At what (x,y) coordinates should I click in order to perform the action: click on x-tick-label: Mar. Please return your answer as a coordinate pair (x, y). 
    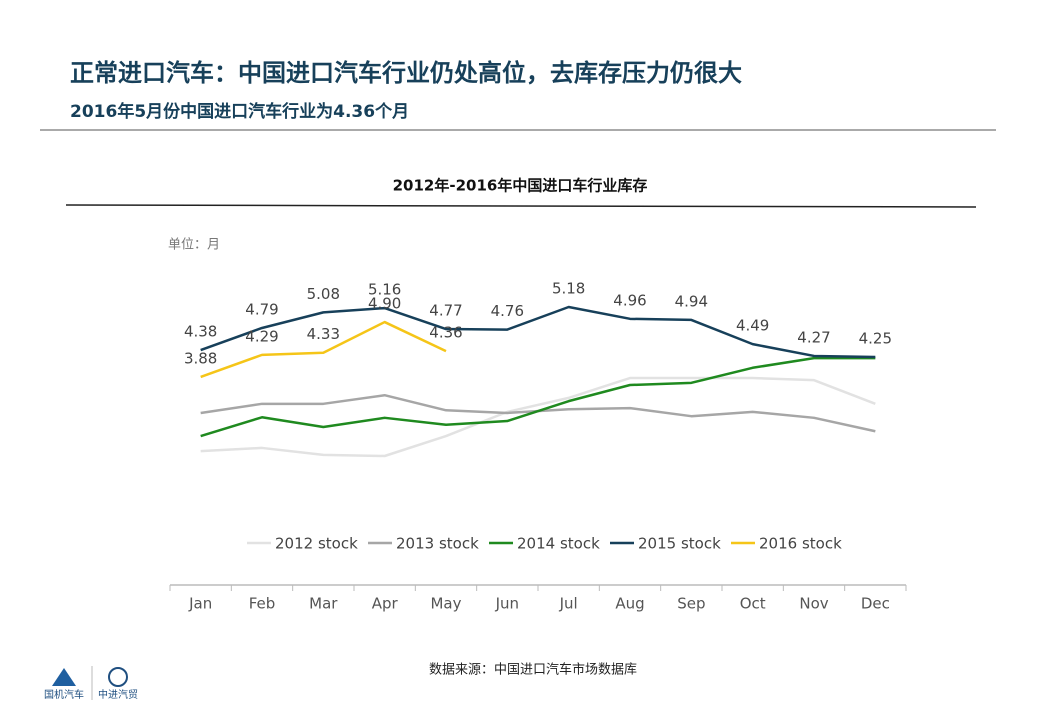
    Looking at the image, I should click on (323, 604).